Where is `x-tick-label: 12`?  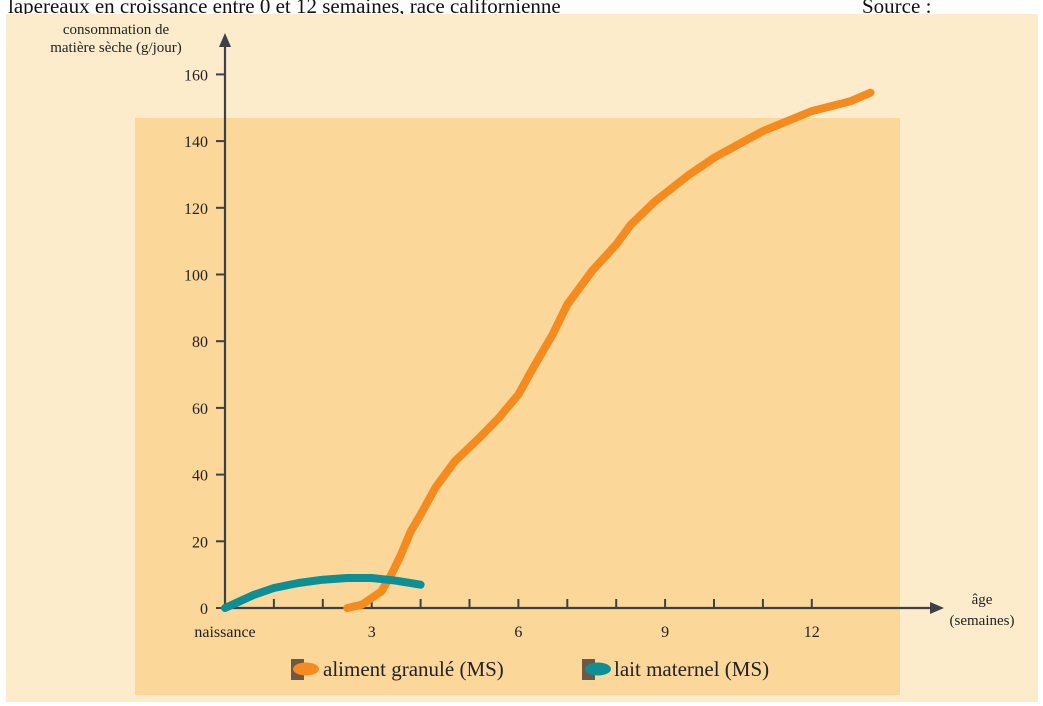
x-tick-label: 12 is located at coordinates (812, 632).